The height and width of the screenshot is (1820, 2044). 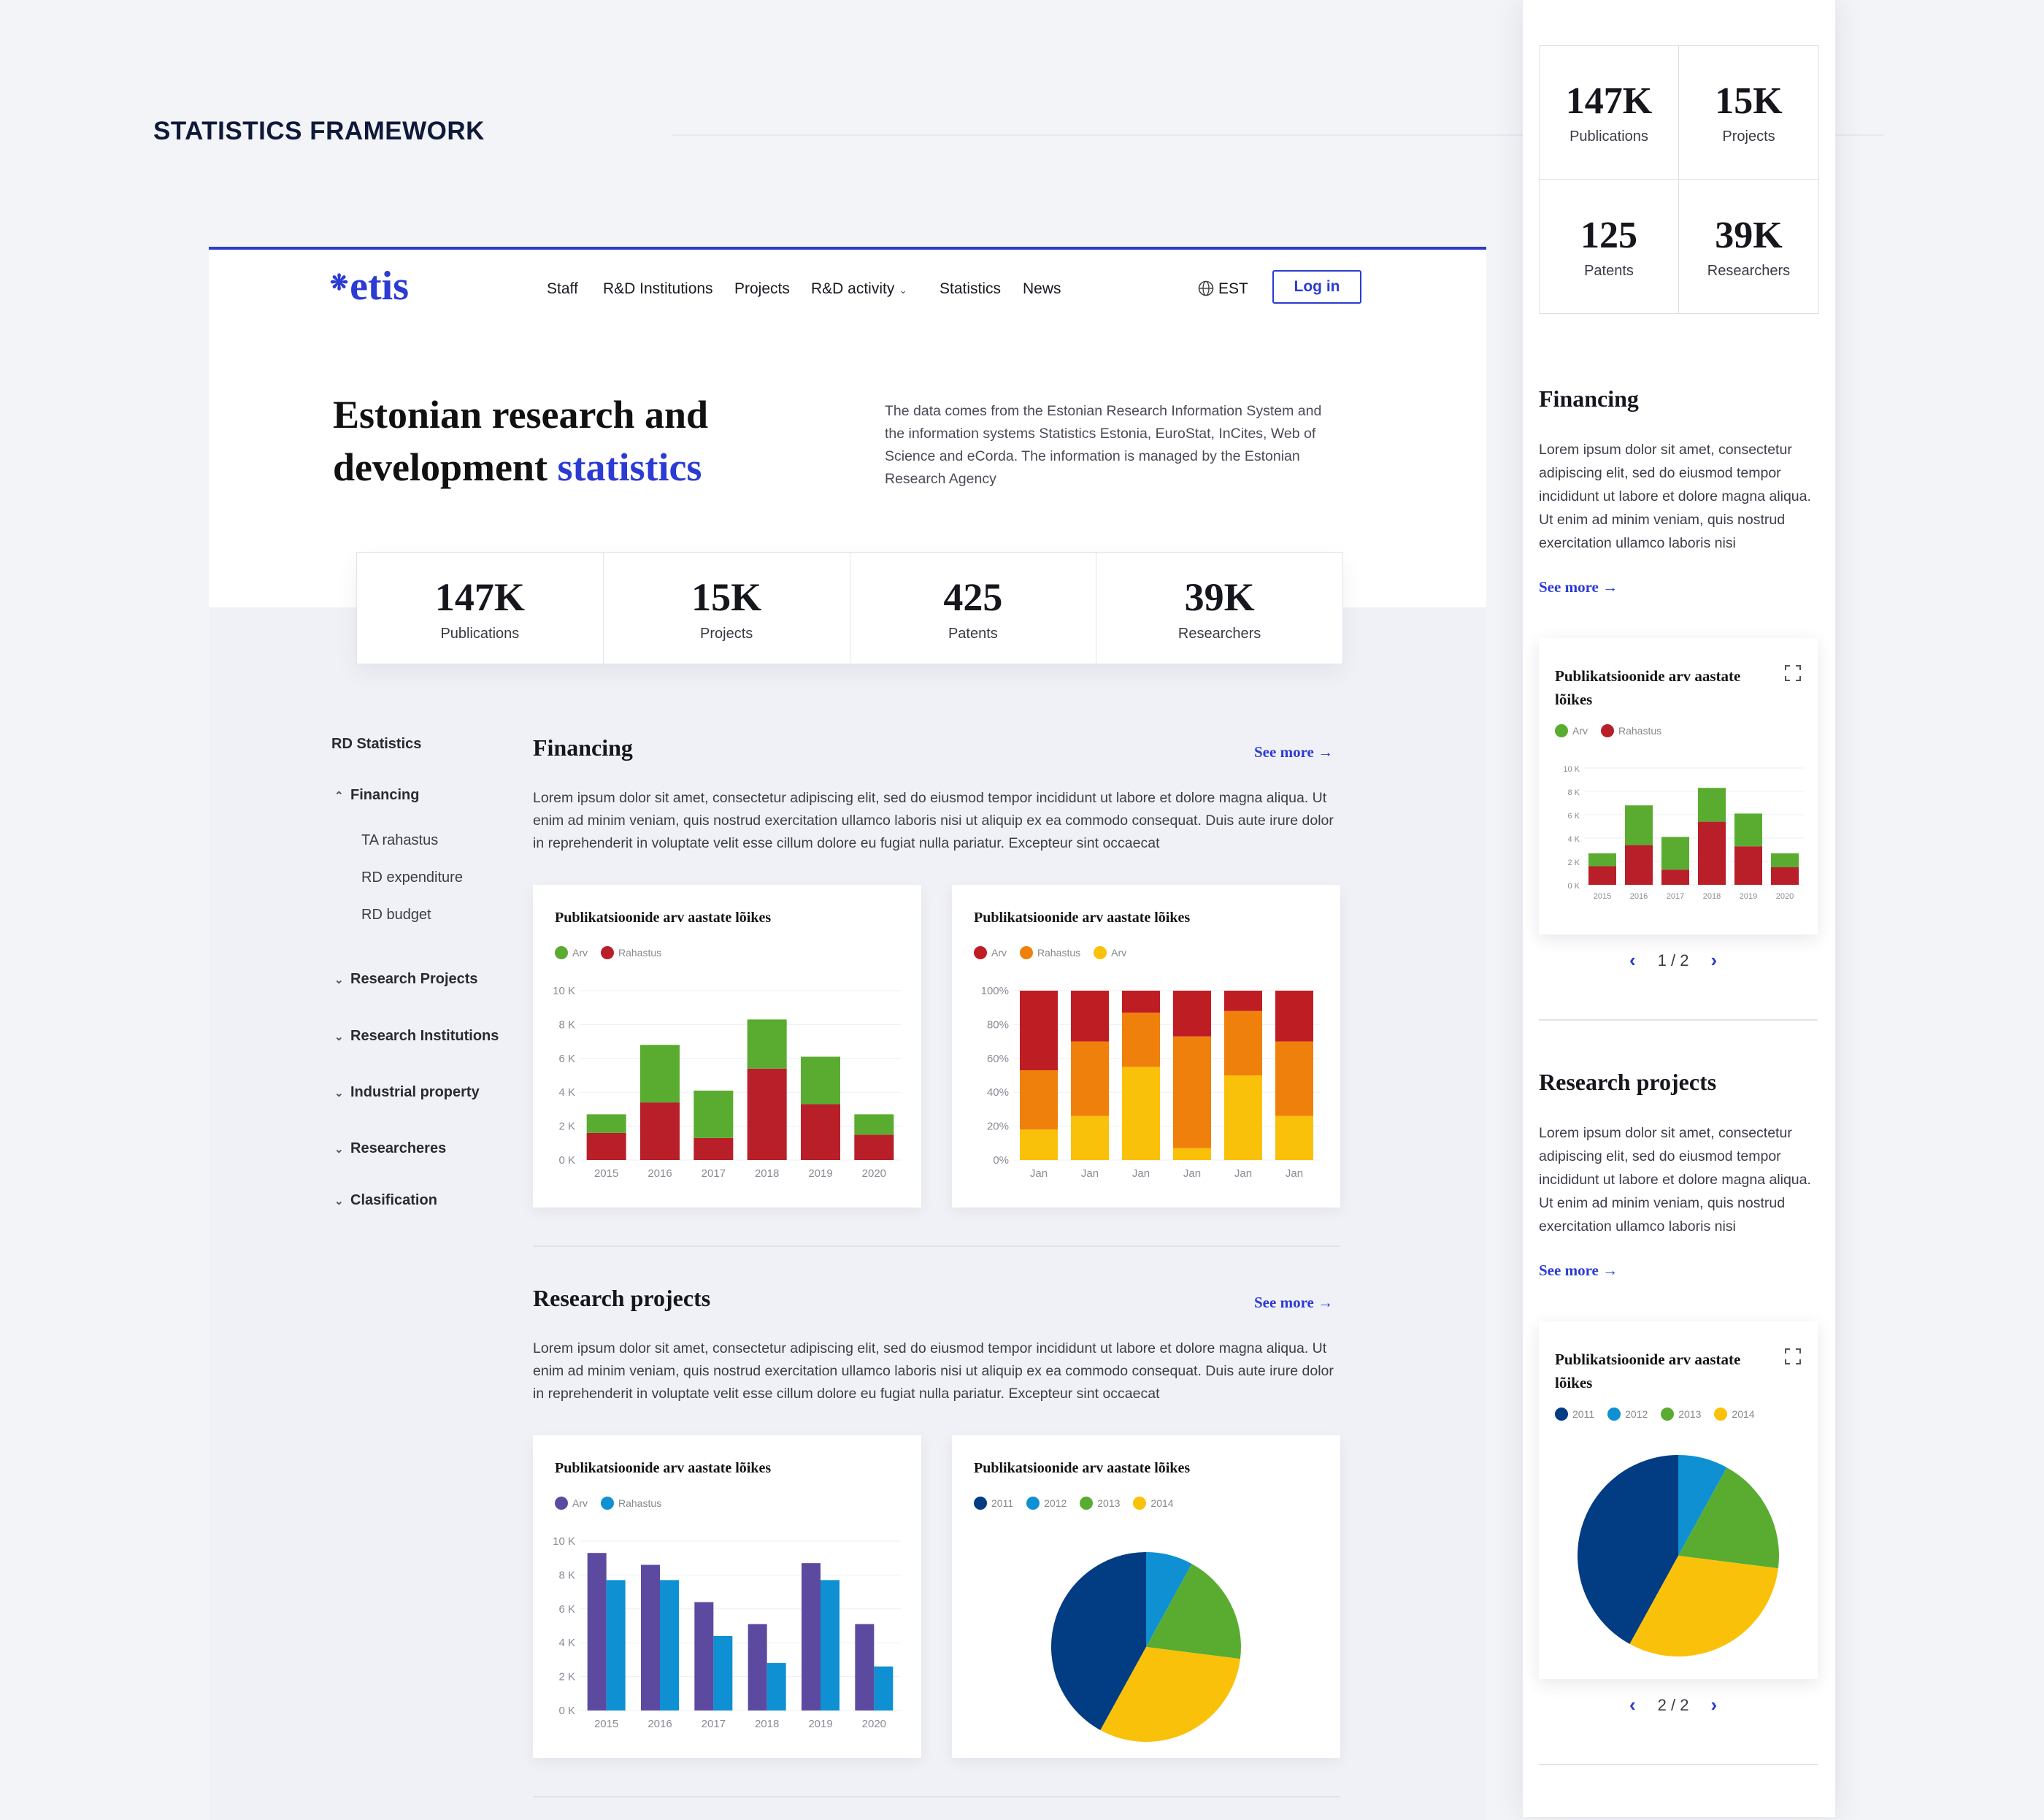 What do you see at coordinates (1602, 897) in the screenshot?
I see `x-tick-label: 2015` at bounding box center [1602, 897].